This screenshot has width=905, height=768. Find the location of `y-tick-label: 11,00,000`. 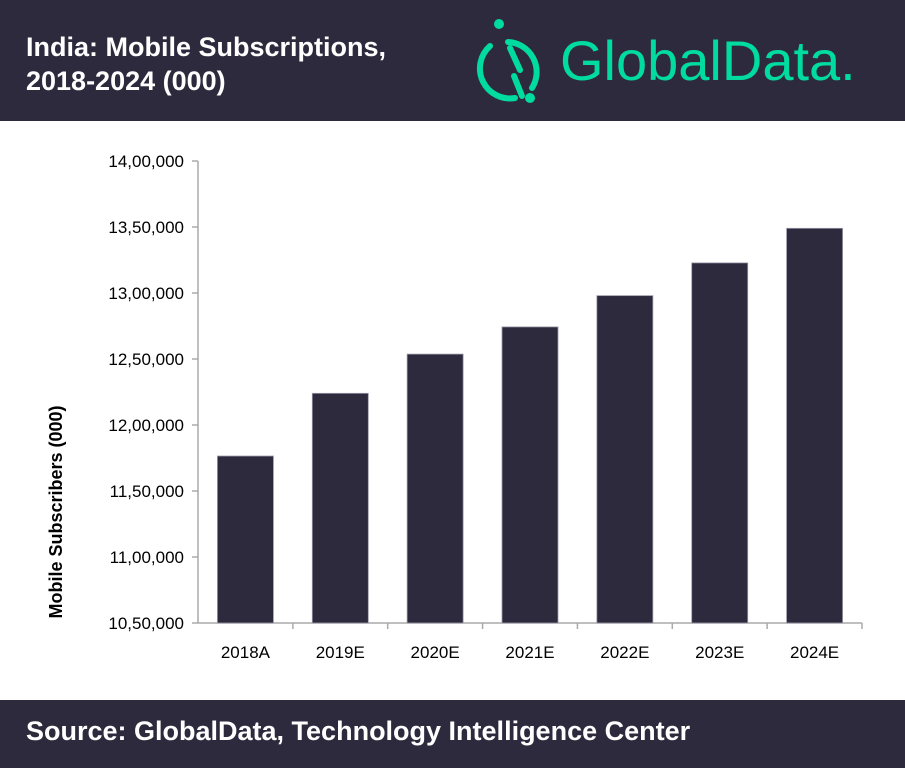

y-tick-label: 11,00,000 is located at coordinates (147, 557).